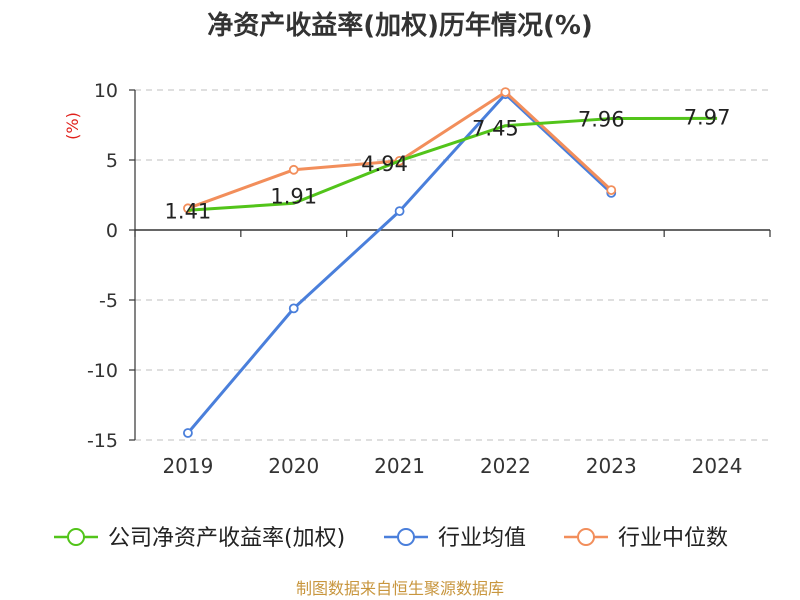 This screenshot has width=800, height=600. What do you see at coordinates (482, 538) in the screenshot?
I see `legend-label: 行业均值` at bounding box center [482, 538].